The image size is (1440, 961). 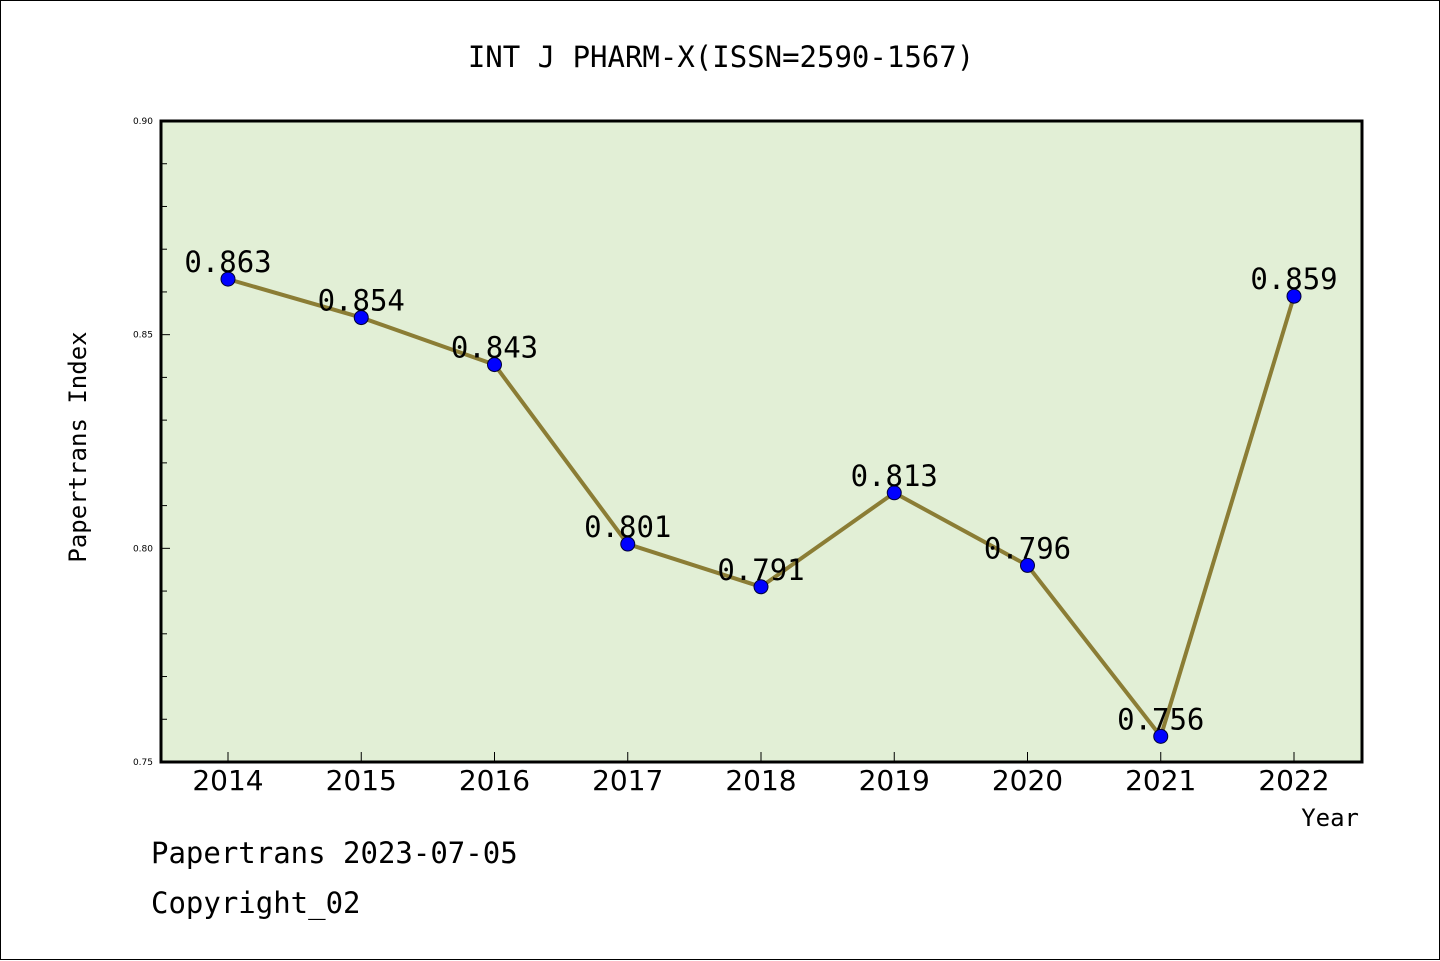 What do you see at coordinates (760, 780) in the screenshot?
I see `x-tick-label: 2018` at bounding box center [760, 780].